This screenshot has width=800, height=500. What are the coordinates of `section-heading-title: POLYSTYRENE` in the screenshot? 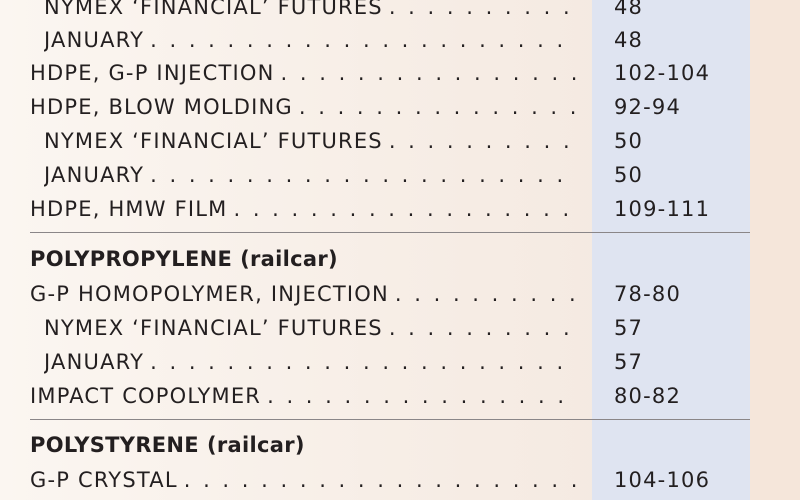 It's located at (114, 445).